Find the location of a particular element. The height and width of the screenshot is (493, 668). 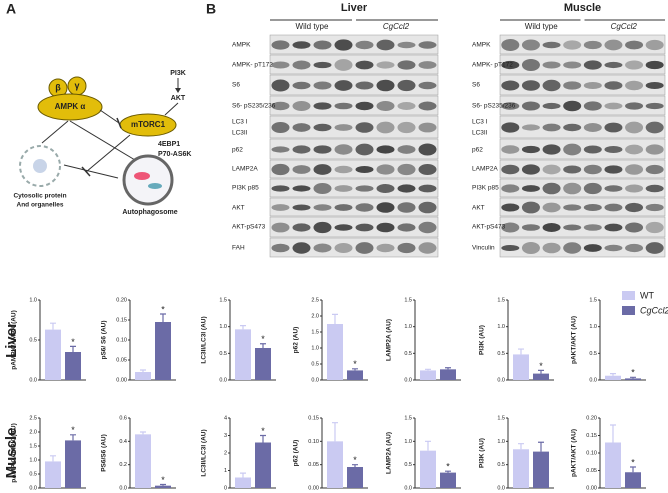

blot-row-label: S6- pS235/236 is located at coordinates (254, 106).